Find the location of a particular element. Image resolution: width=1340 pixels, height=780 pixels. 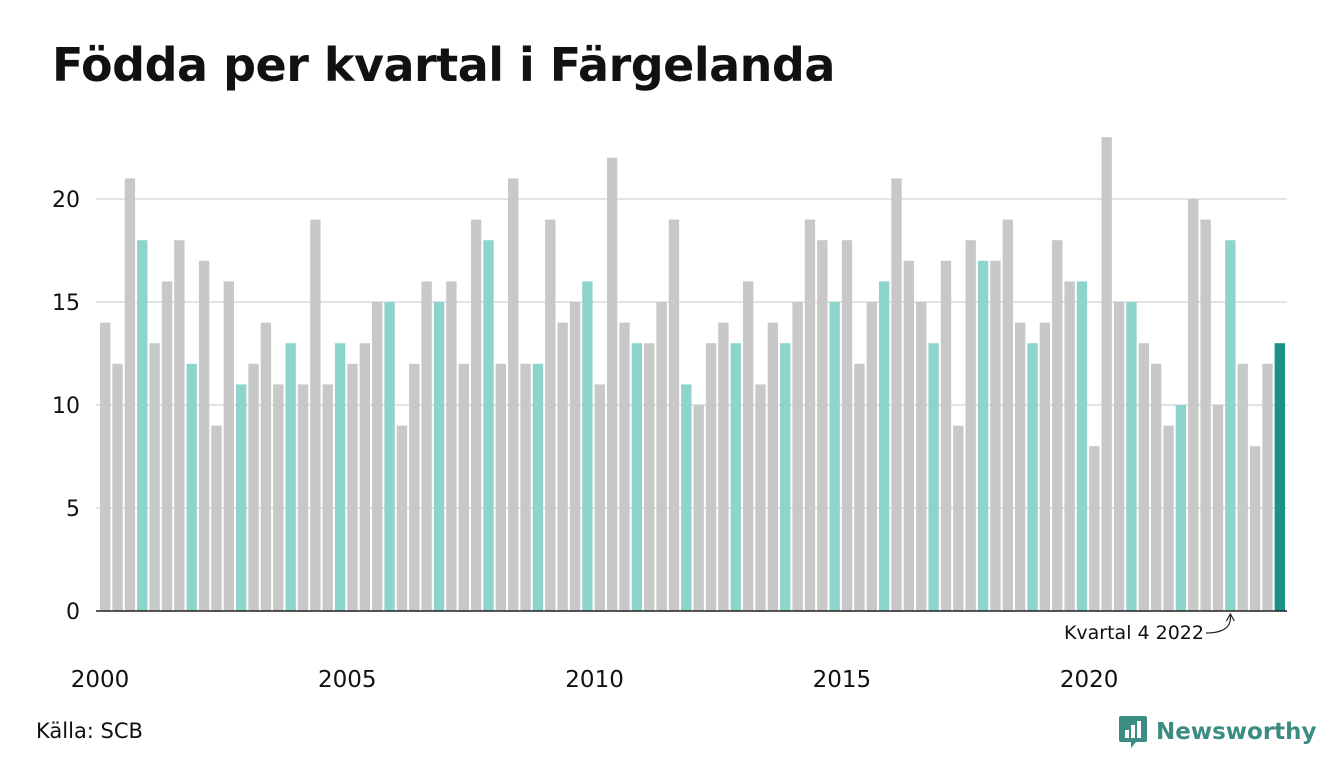

x-tick-label: 2005 is located at coordinates (347, 680).